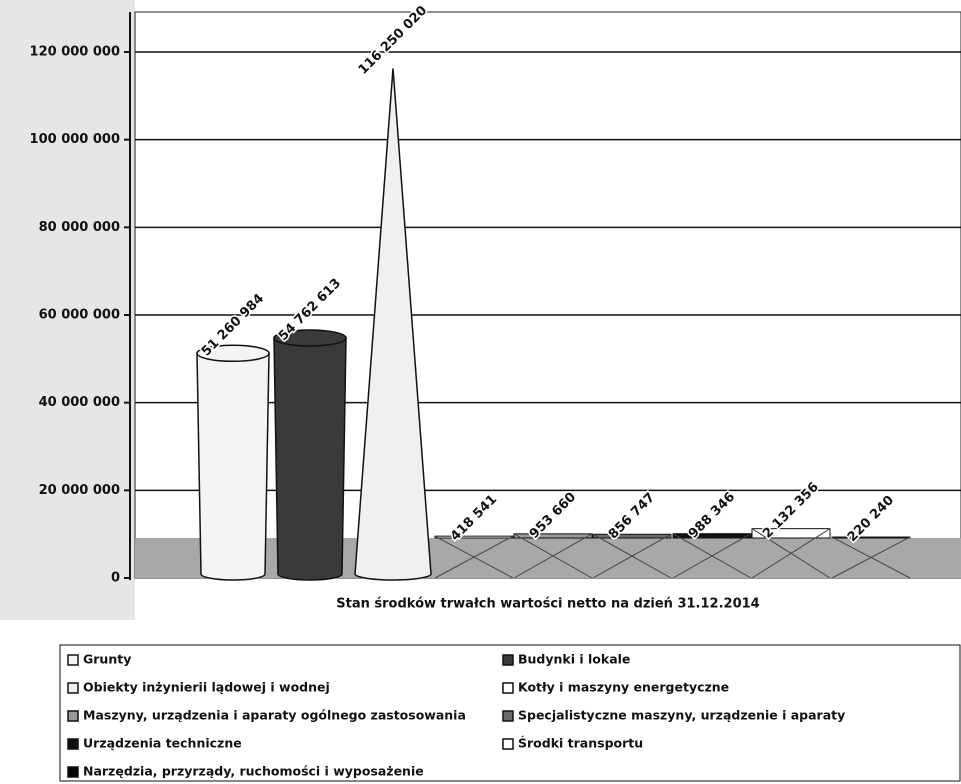  I want to click on floor, so click(548, 558).